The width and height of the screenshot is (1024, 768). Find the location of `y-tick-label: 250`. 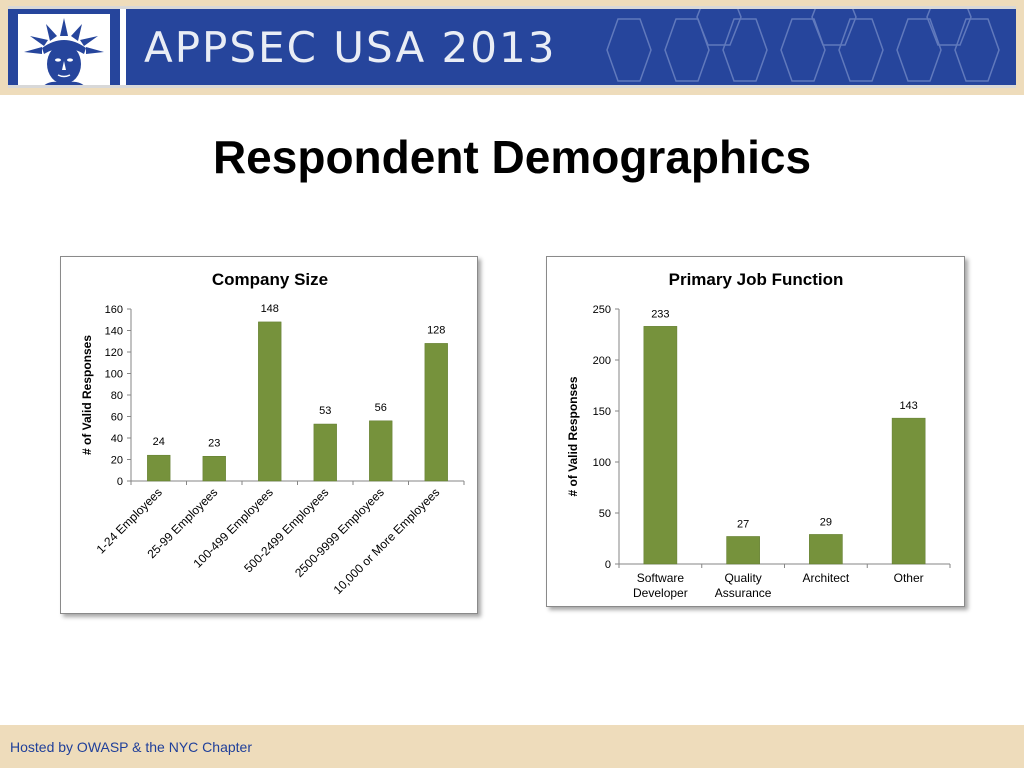

y-tick-label: 250 is located at coordinates (602, 310).